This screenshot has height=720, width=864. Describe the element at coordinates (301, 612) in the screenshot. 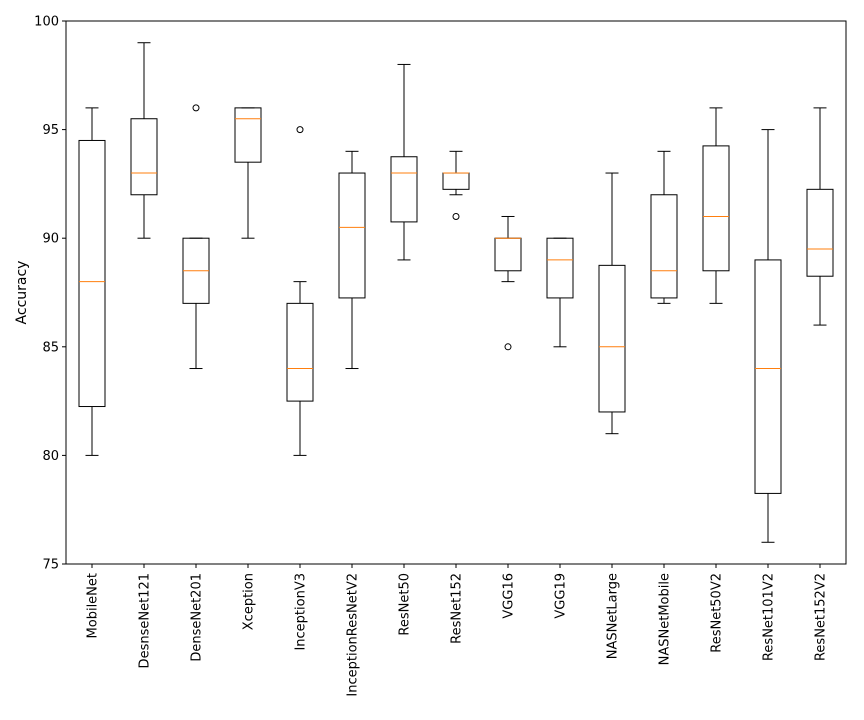

I see `x-tick-label: InceptionV3` at that location.